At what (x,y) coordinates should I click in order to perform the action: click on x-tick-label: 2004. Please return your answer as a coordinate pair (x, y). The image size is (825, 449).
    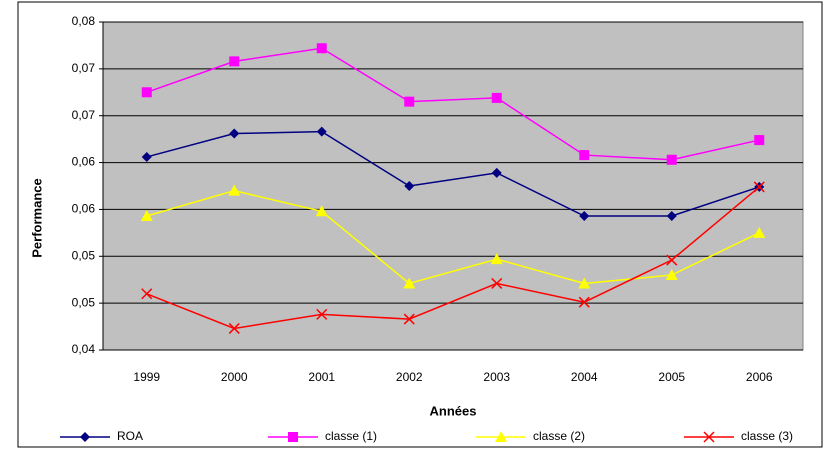
    Looking at the image, I should click on (584, 377).